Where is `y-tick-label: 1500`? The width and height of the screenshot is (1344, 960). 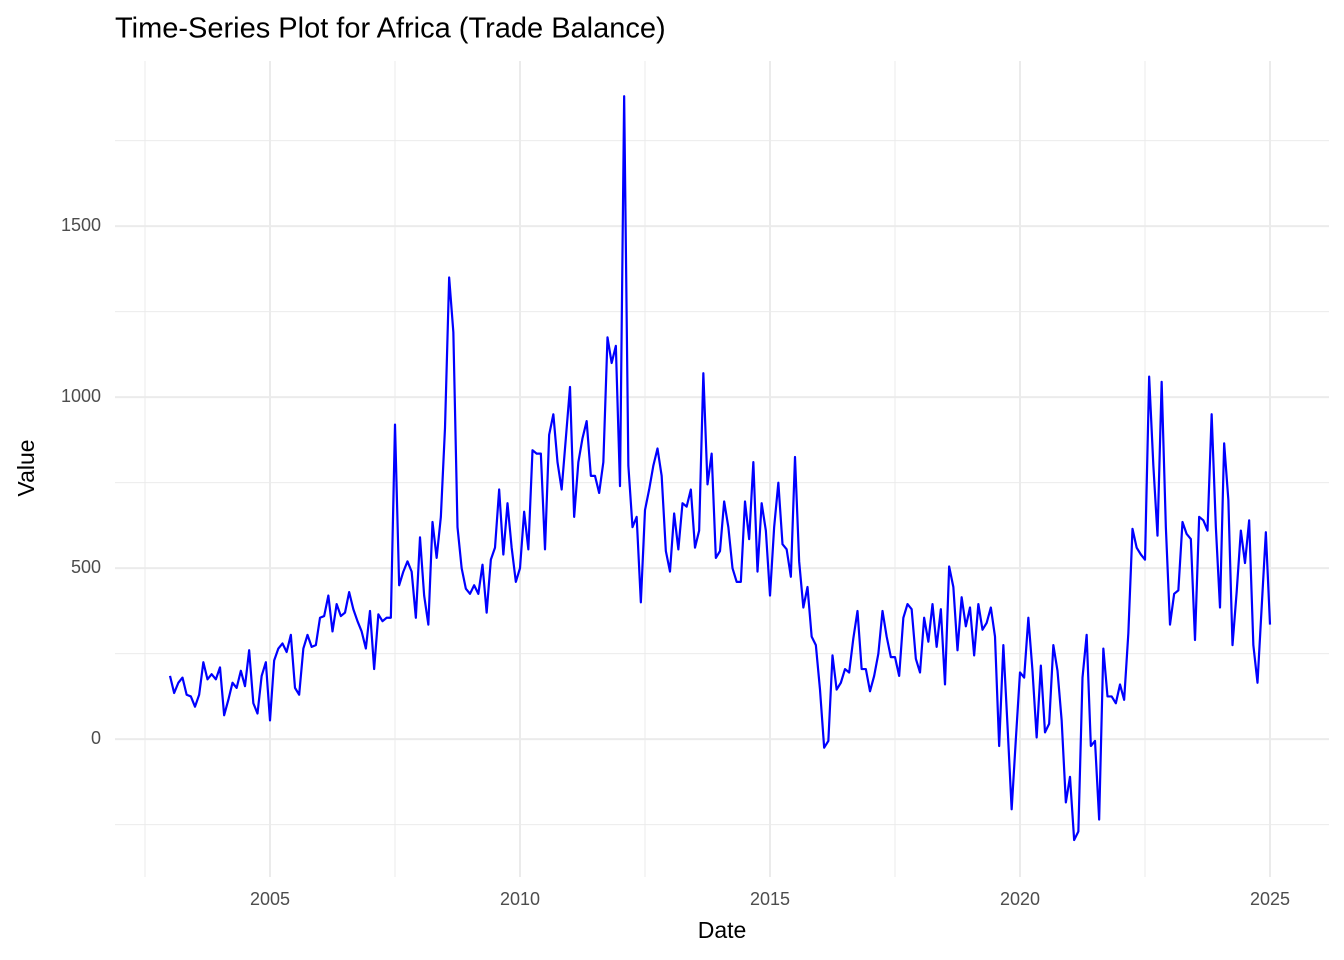
y-tick-label: 1500 is located at coordinates (81, 225).